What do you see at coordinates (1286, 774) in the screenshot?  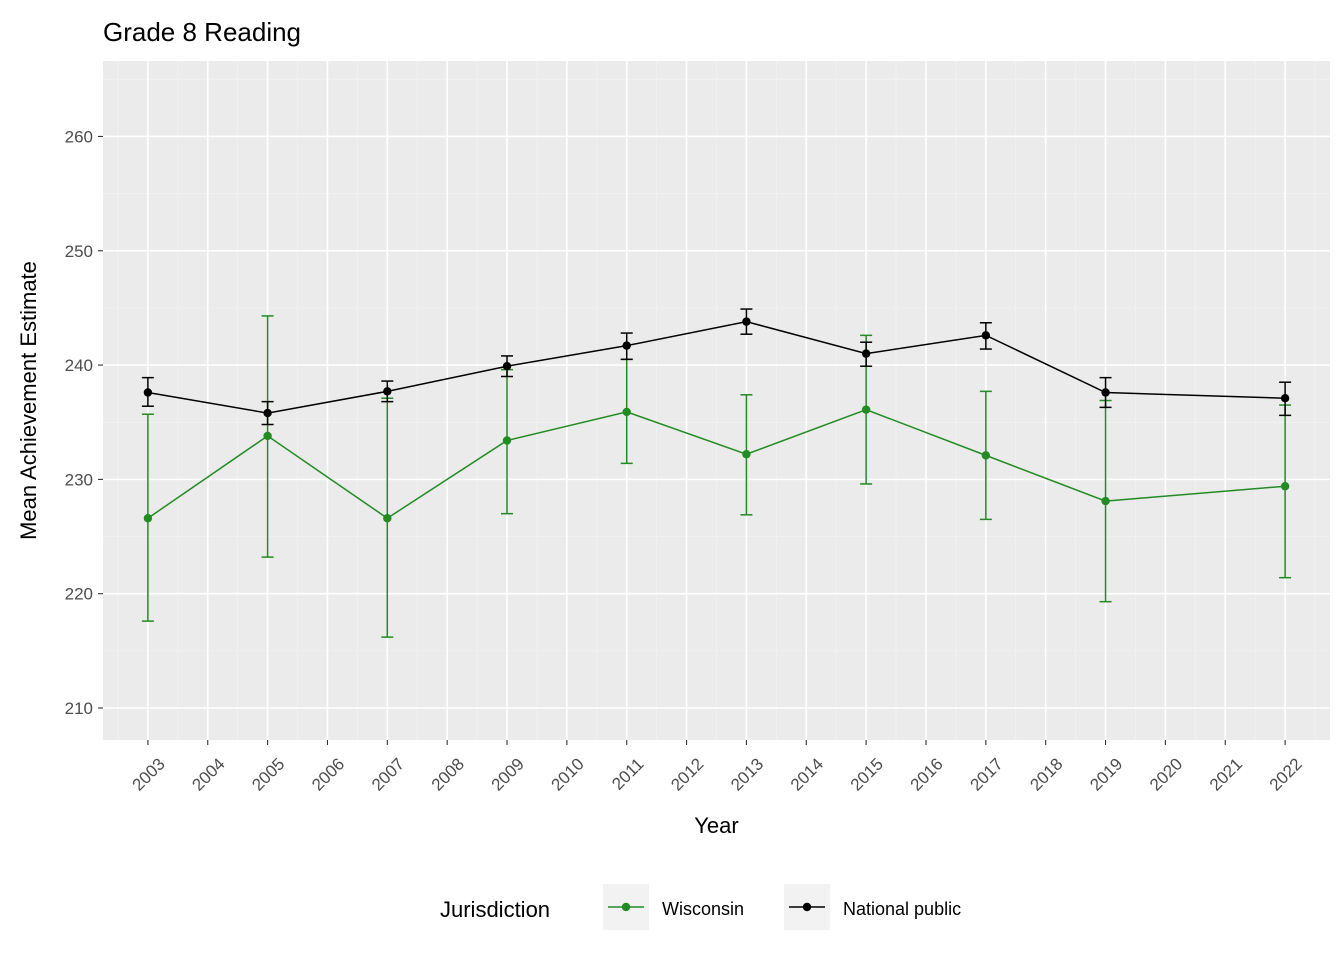 I see `x-tick-label: 2022` at bounding box center [1286, 774].